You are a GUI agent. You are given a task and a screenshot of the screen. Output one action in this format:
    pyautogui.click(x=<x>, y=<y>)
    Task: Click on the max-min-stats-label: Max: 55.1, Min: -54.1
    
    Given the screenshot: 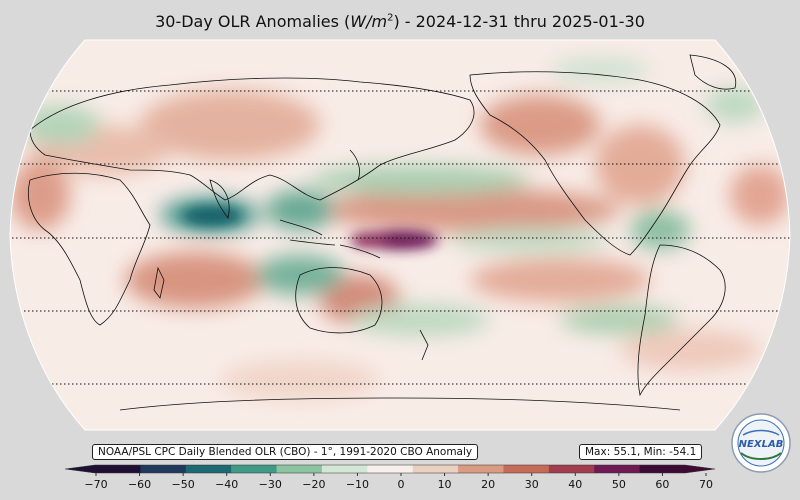 What is the action you would take?
    pyautogui.click(x=641, y=452)
    